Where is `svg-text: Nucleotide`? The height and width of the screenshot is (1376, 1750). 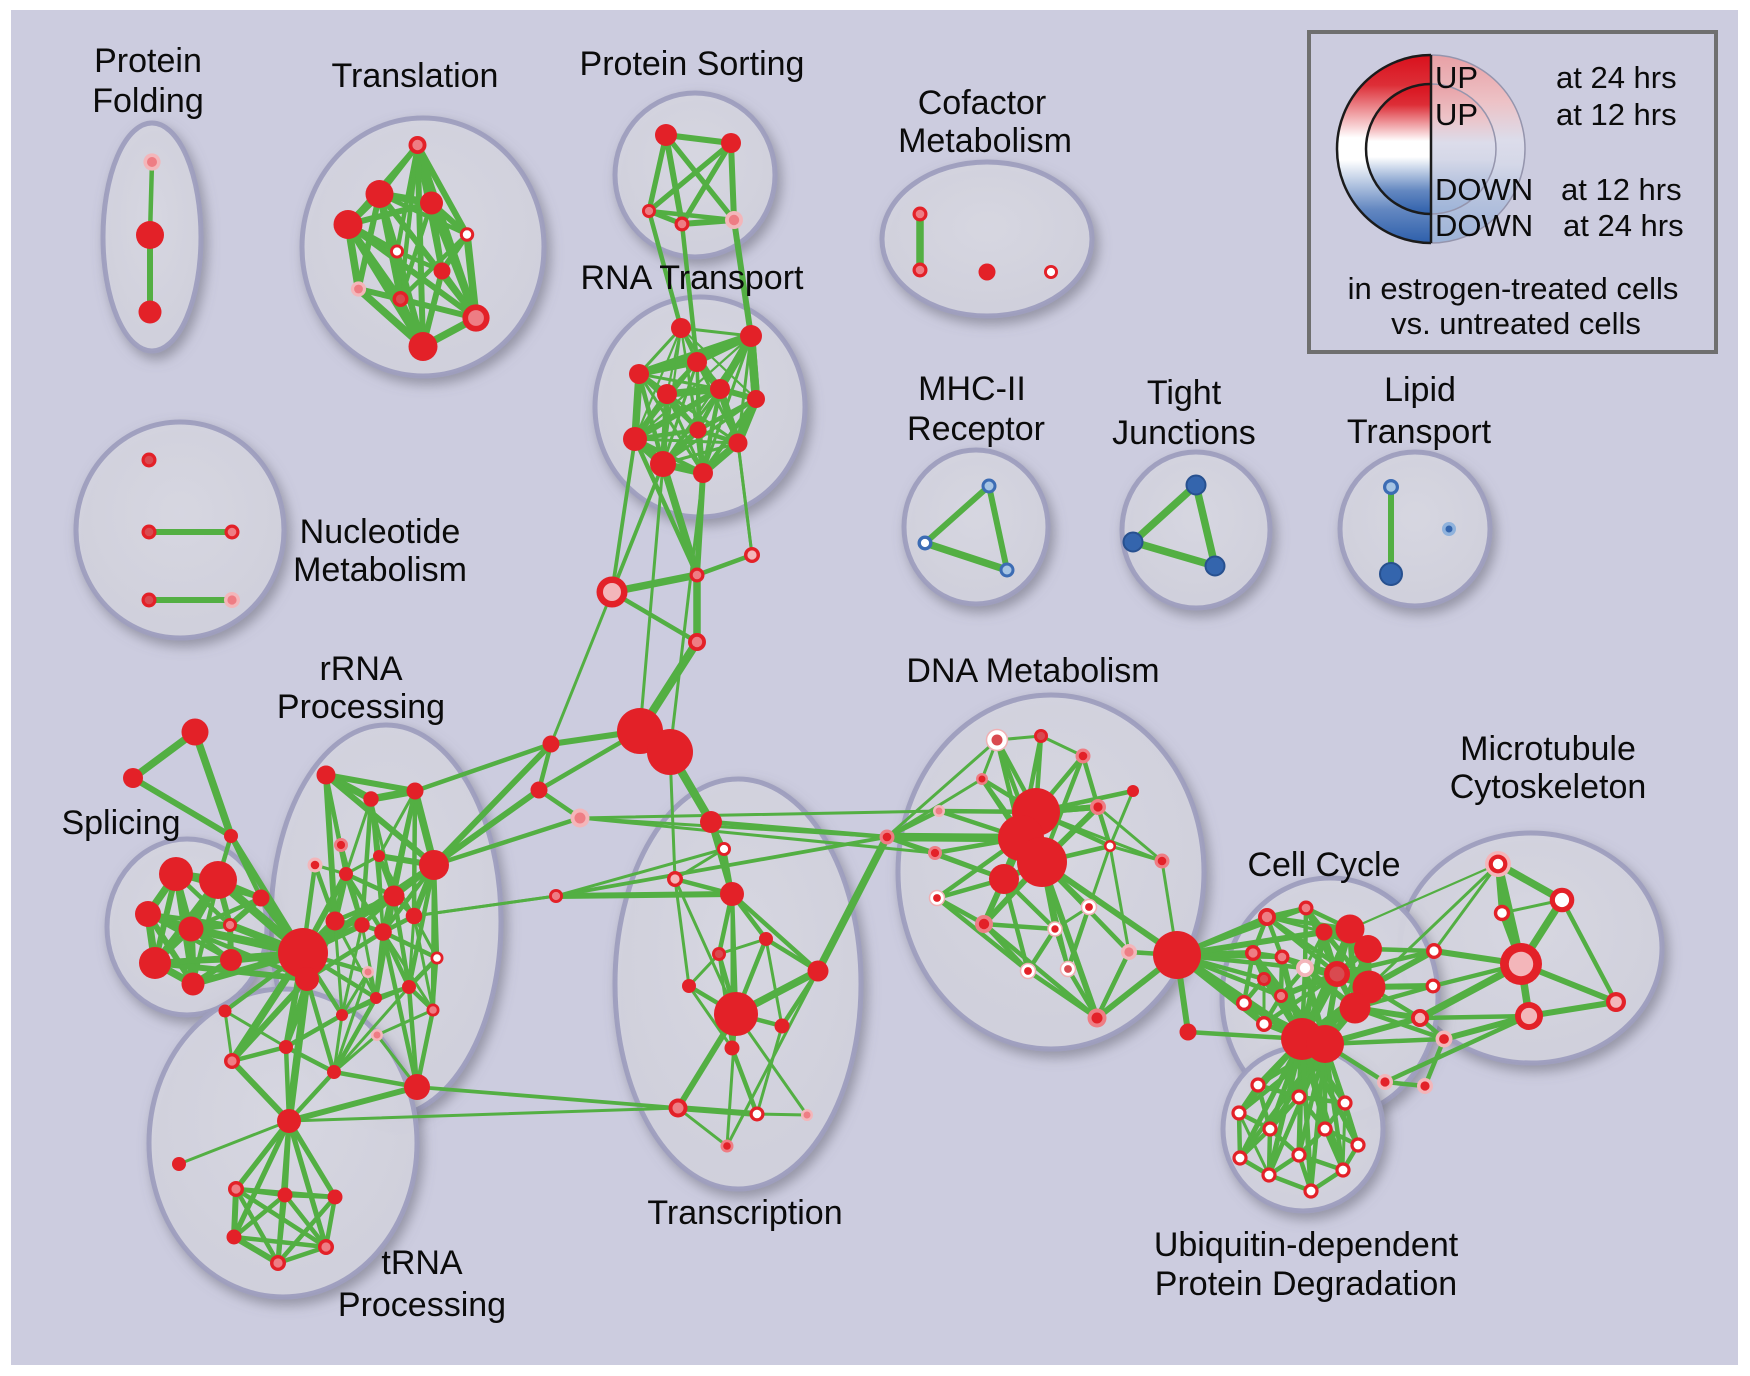
svg-text: Nucleotide is located at coordinates (380, 532).